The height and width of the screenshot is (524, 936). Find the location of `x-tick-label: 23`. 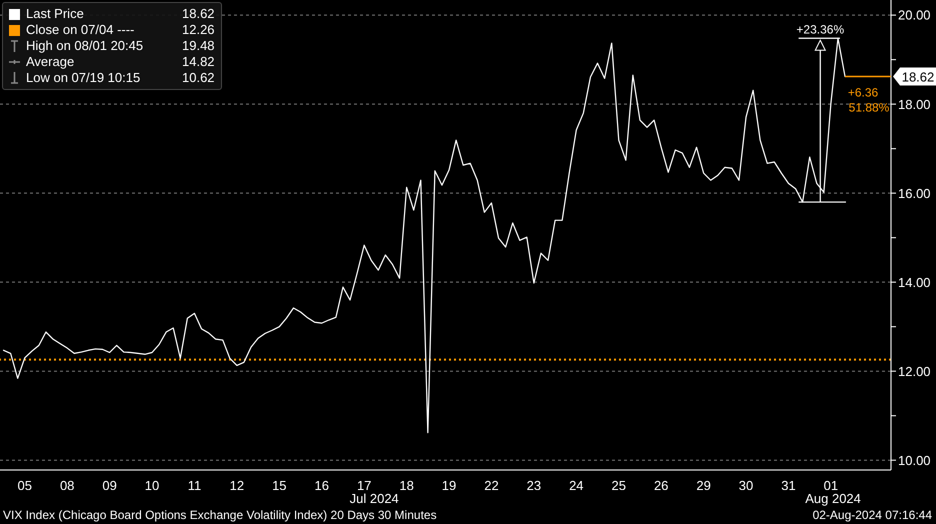

x-tick-label: 23 is located at coordinates (534, 485).